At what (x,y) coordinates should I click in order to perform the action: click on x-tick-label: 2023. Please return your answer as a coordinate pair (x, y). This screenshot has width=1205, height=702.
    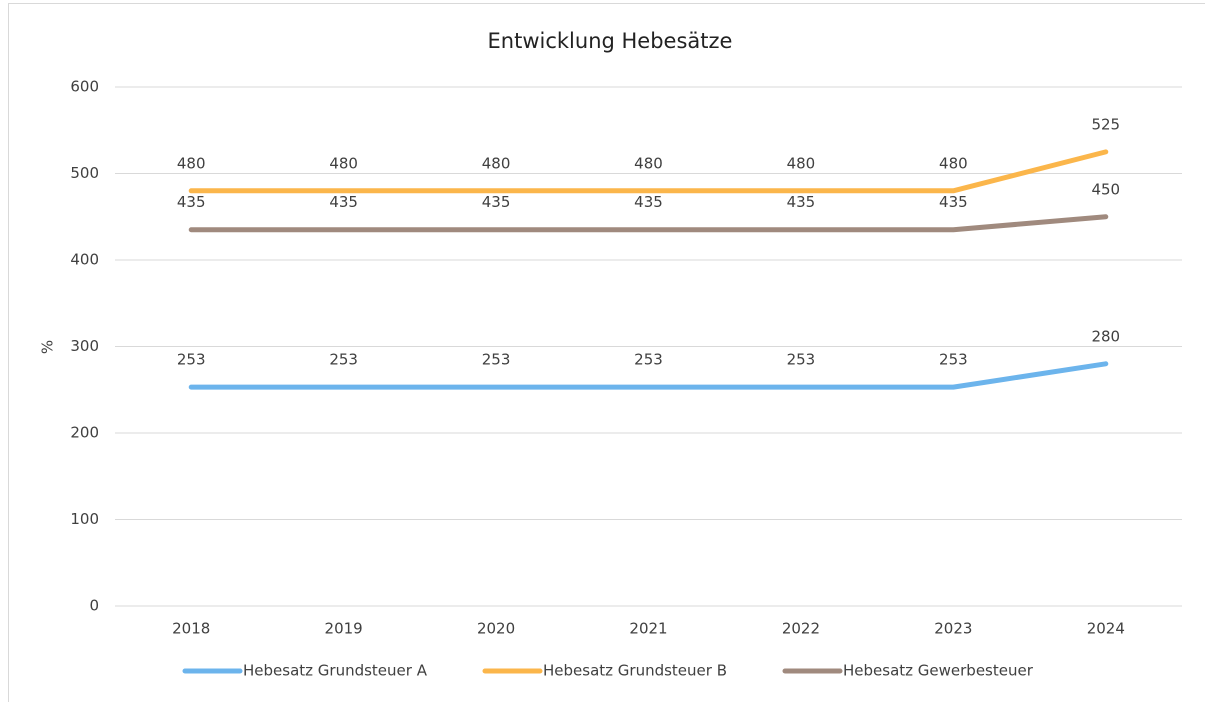
    Looking at the image, I should click on (953, 629).